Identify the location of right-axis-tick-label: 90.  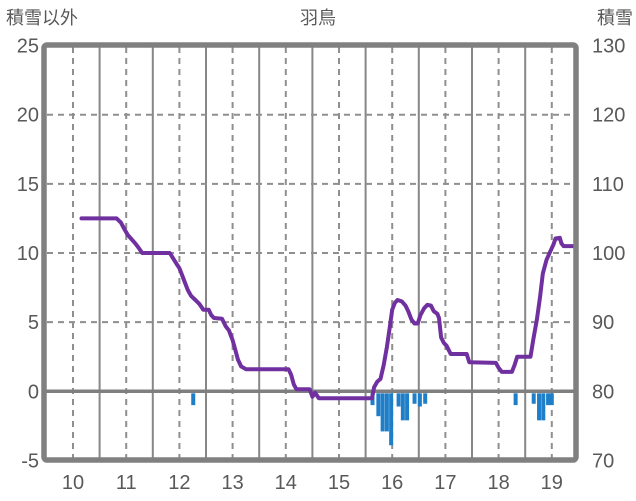
(603, 323).